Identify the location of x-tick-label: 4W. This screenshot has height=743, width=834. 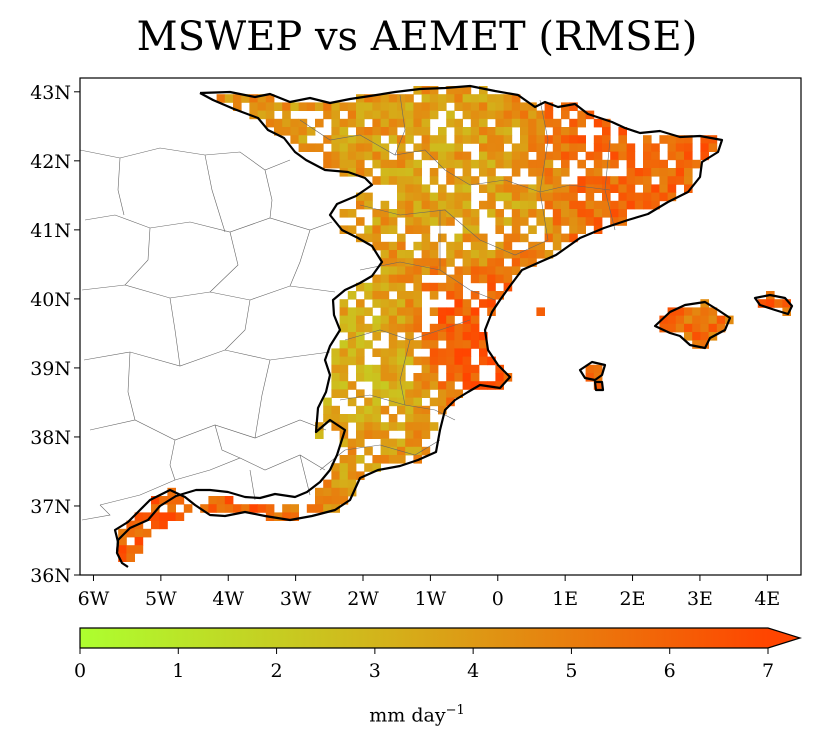
(228, 599).